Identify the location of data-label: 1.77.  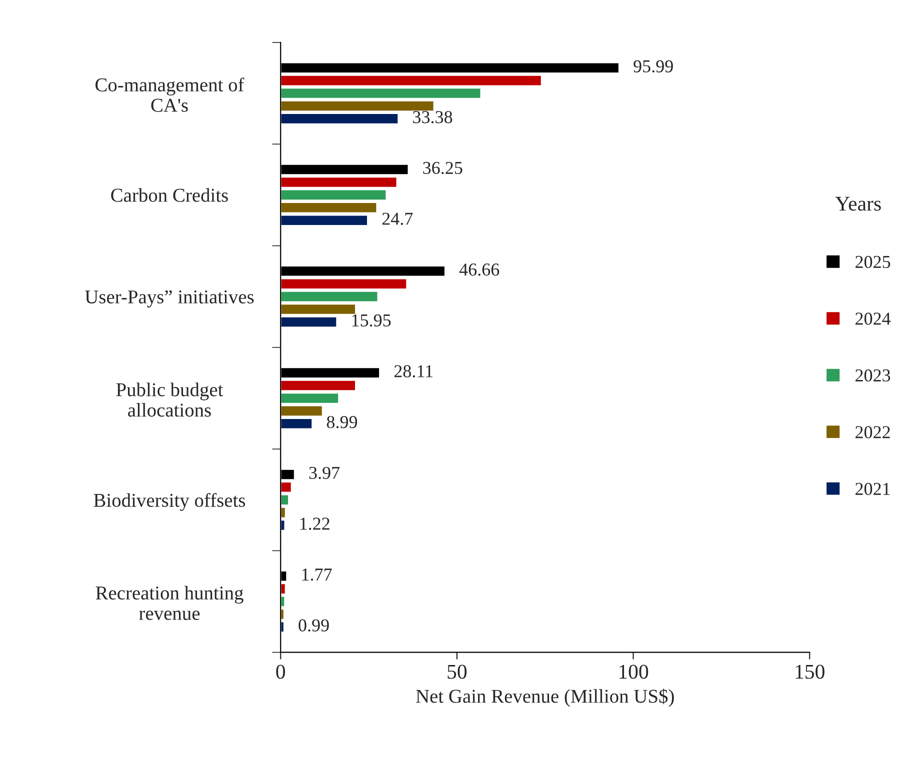
(317, 574).